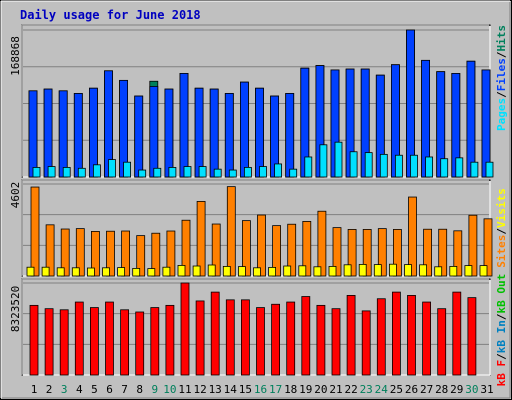 This screenshot has width=512, height=400. What do you see at coordinates (441, 389) in the screenshot?
I see `day-label: 28` at bounding box center [441, 389].